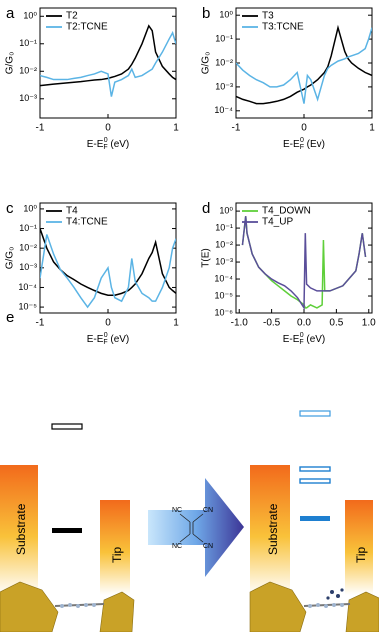  What do you see at coordinates (87, 222) in the screenshot?
I see `legend-label: T4:TCNE` at bounding box center [87, 222].